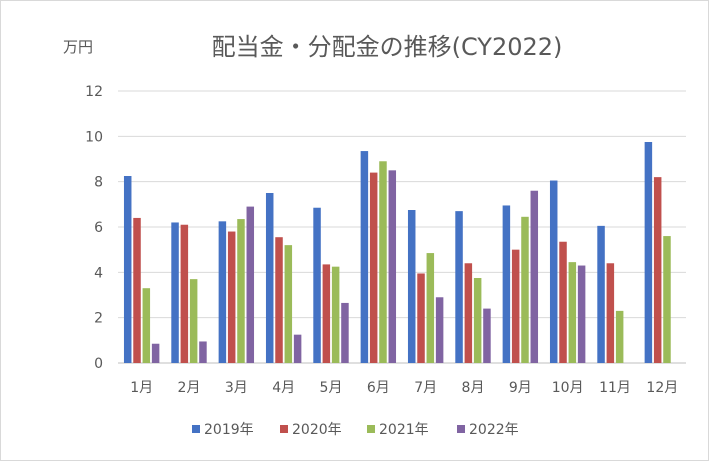  Describe the element at coordinates (317, 430) in the screenshot. I see `legend-label: 2020年` at that location.